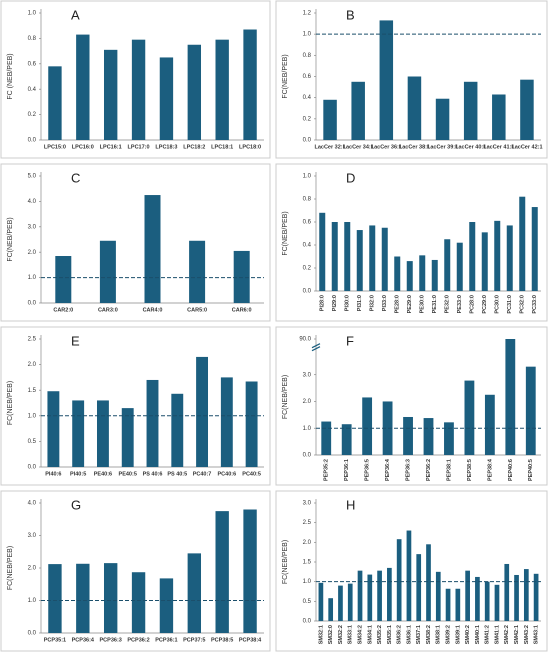 The height and width of the screenshot is (654, 550). What do you see at coordinates (411, 406) in the screenshot?
I see `panel-frame` at bounding box center [411, 406].